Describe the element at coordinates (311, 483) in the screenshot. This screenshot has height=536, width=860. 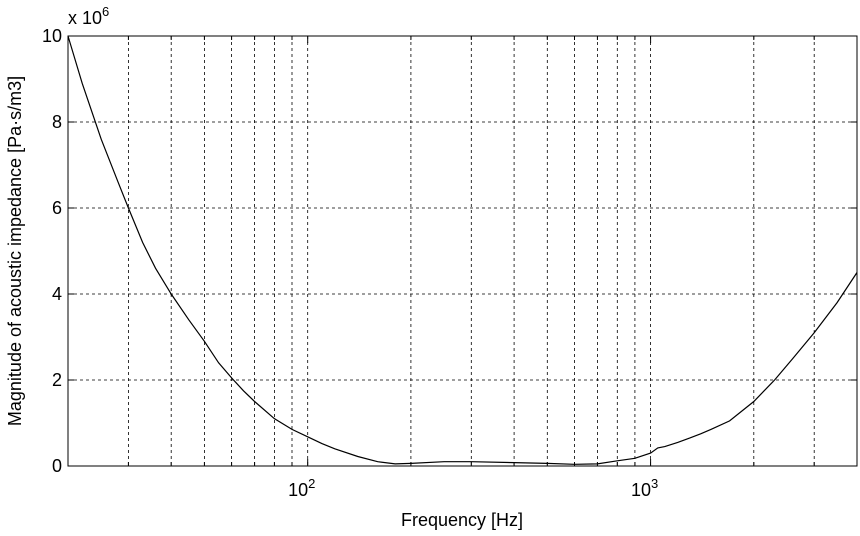
I see `x-tick-label-exponent: 2` at that location.